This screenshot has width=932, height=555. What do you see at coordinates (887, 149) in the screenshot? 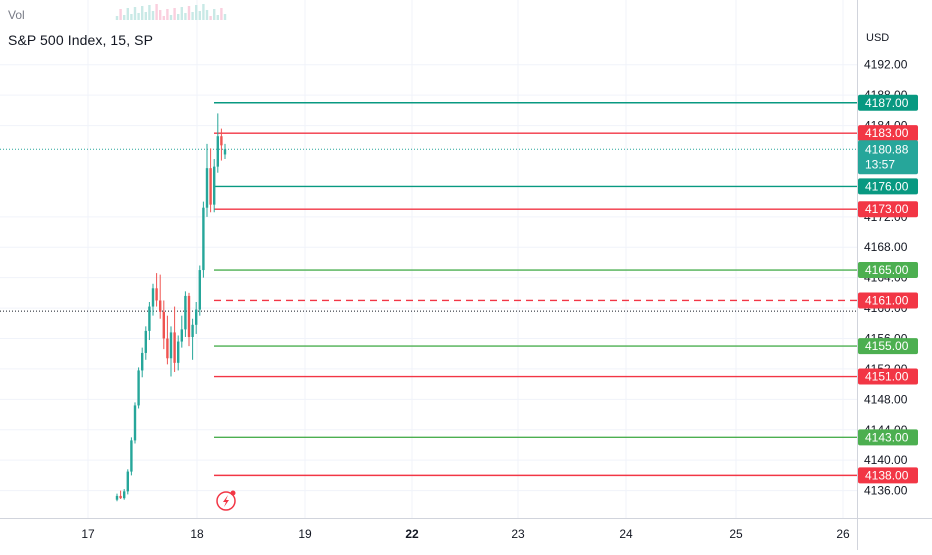
I see `last-price-label: 4180.88` at bounding box center [887, 149].